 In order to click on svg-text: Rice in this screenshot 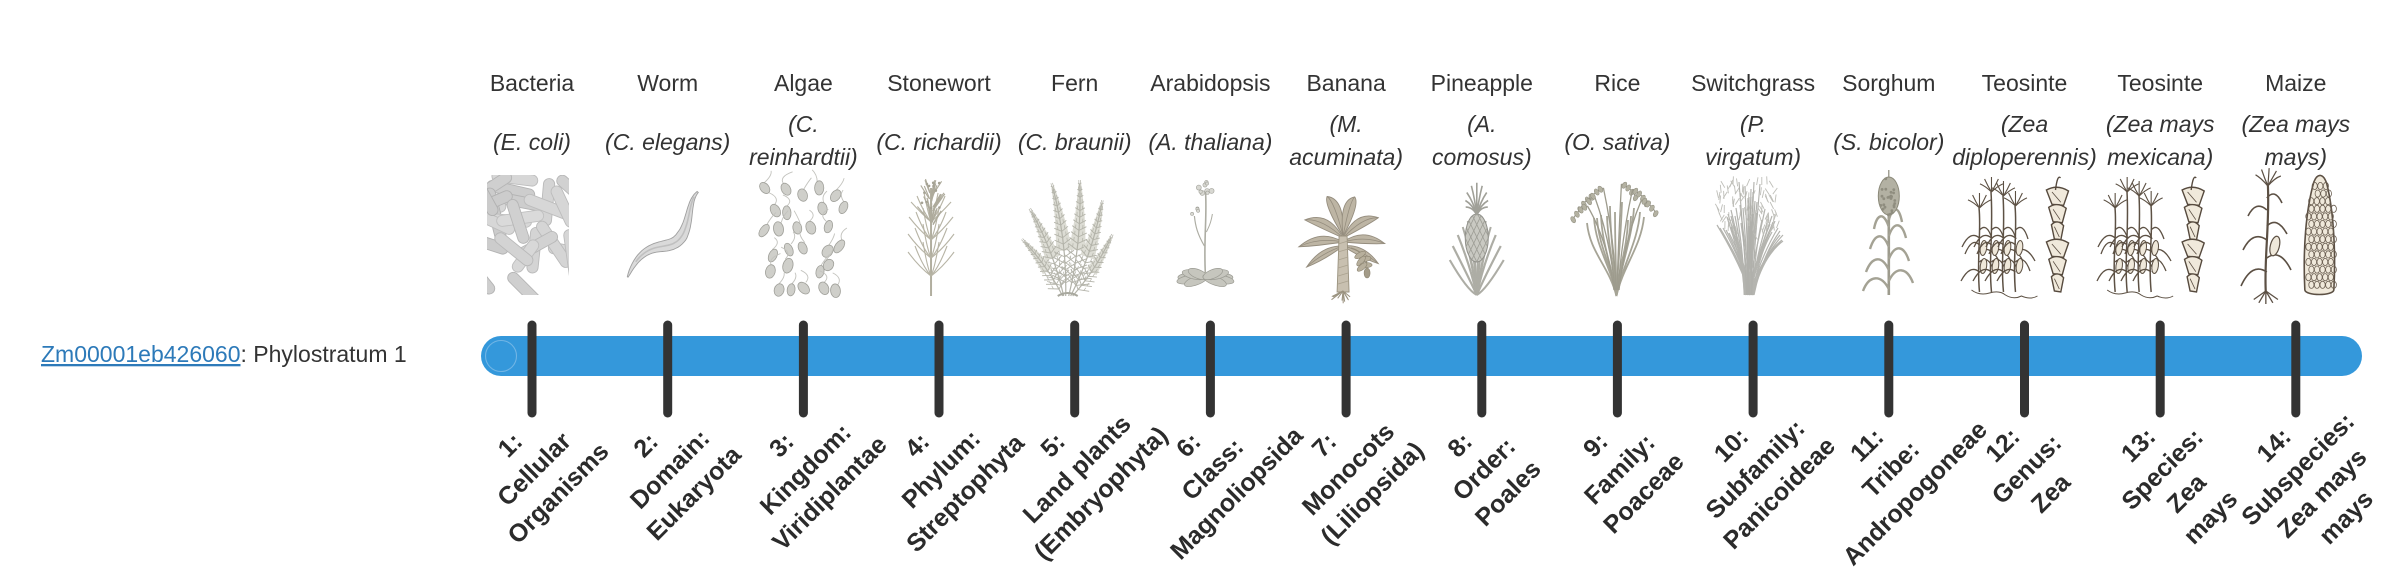, I will do `click(1617, 83)`.